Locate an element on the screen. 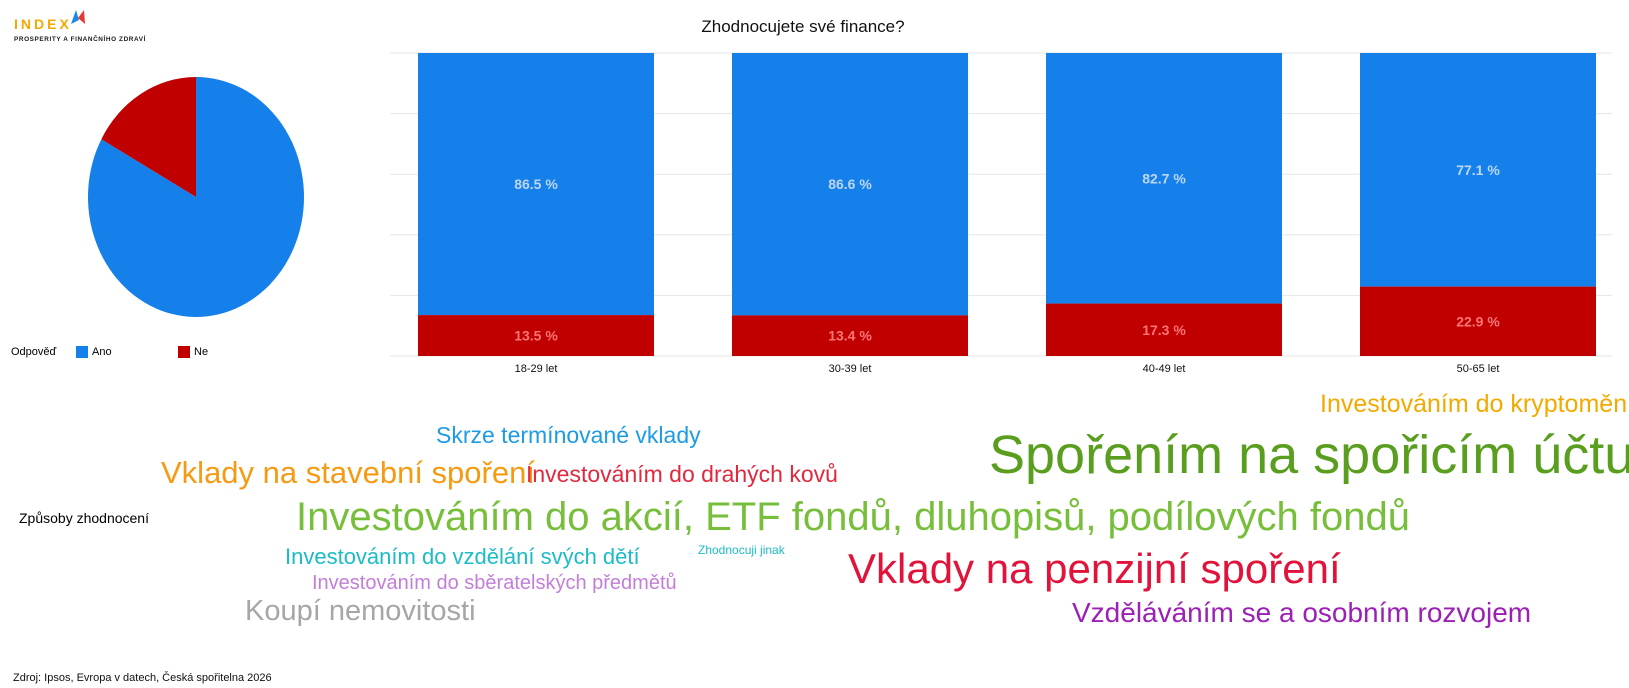 The image size is (1629, 688). bar-label-ne: 22.9 % is located at coordinates (1478, 321).